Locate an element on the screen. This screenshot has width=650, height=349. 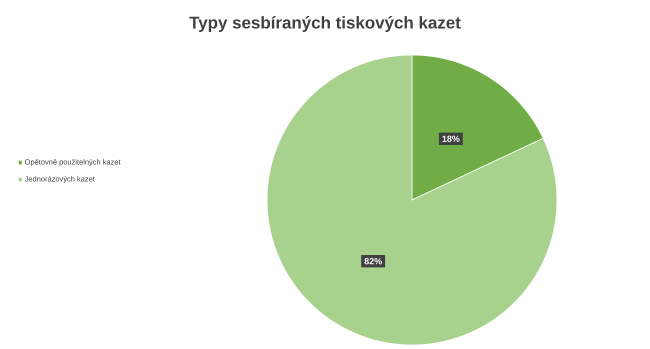
data-label: 82% is located at coordinates (373, 261).